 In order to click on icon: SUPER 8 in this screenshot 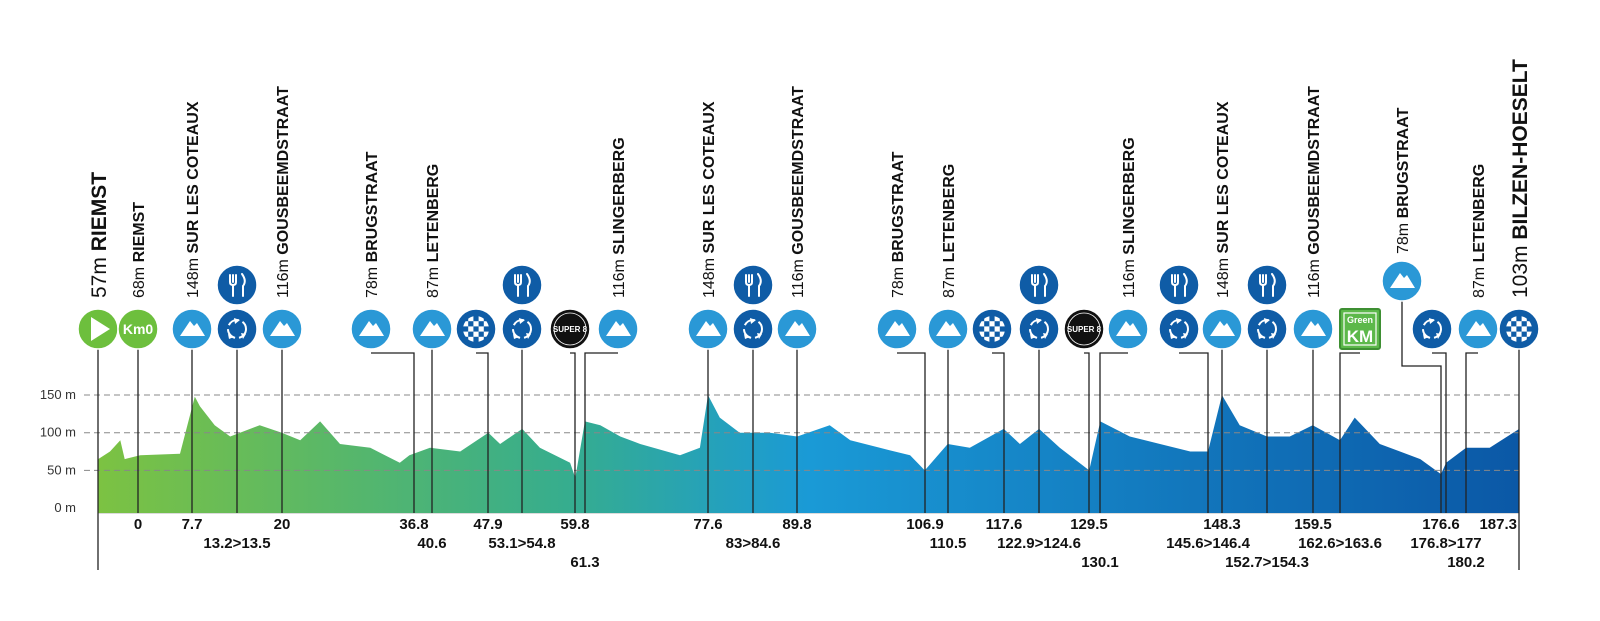, I will do `click(1084, 329)`.